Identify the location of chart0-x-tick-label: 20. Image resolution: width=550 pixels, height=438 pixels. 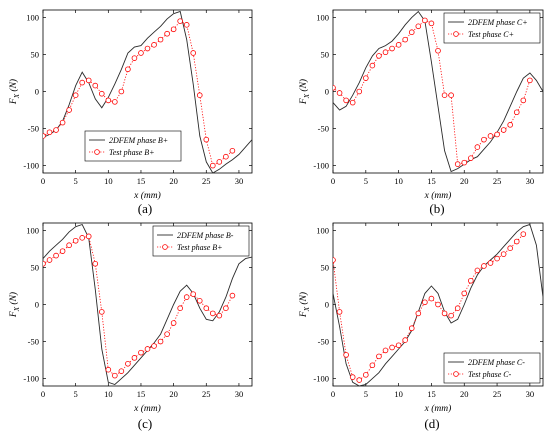
(173, 181).